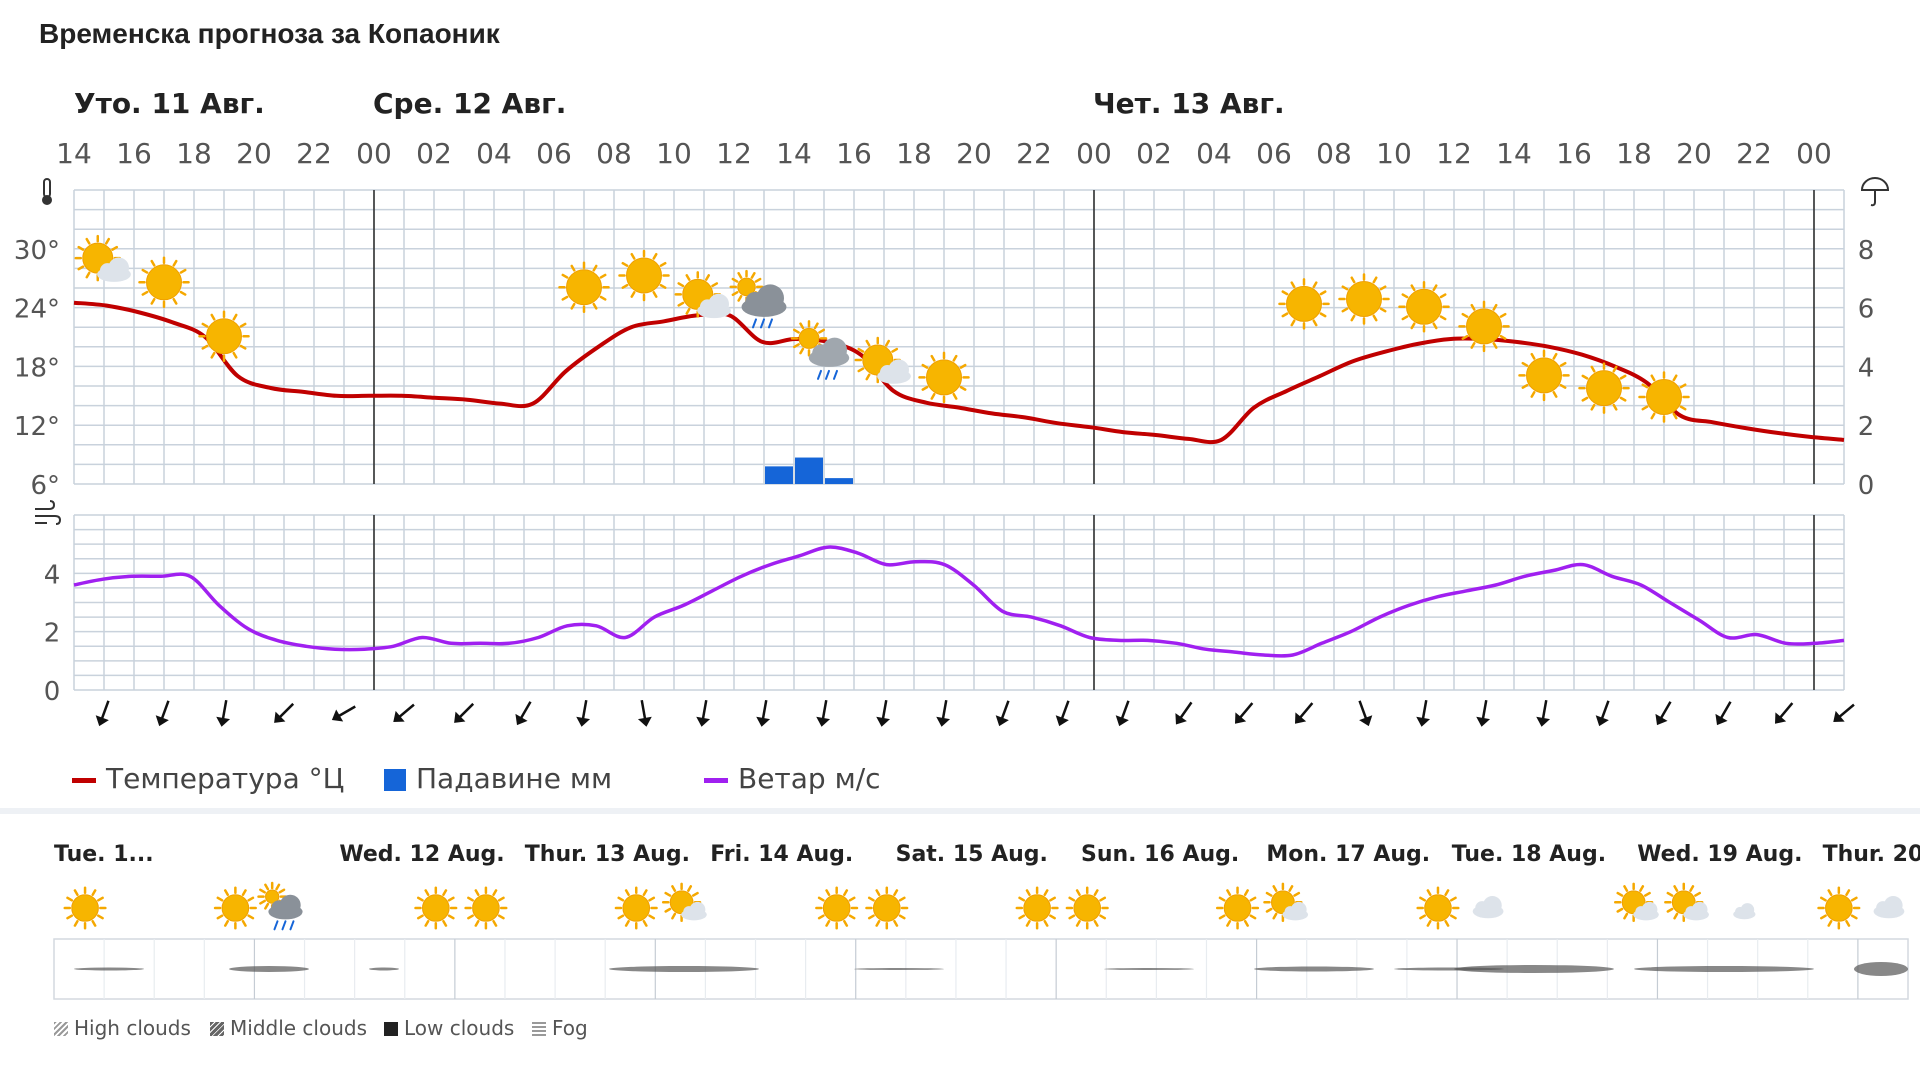 This screenshot has height=1080, width=1920. I want to click on wind-axis-tick: 4, so click(52, 575).